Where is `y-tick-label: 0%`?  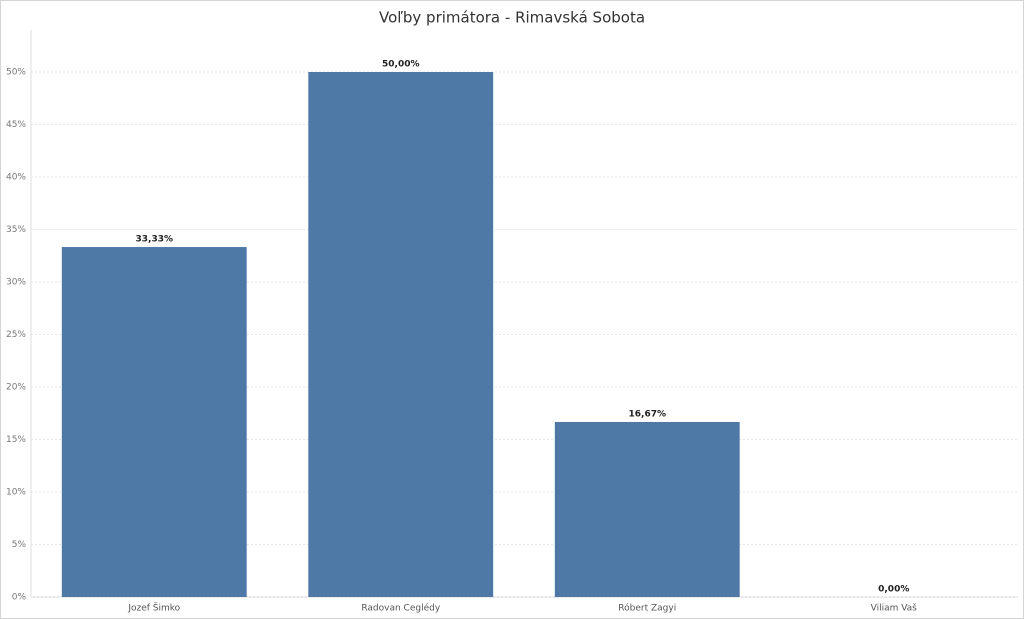
y-tick-label: 0% is located at coordinates (19, 598).